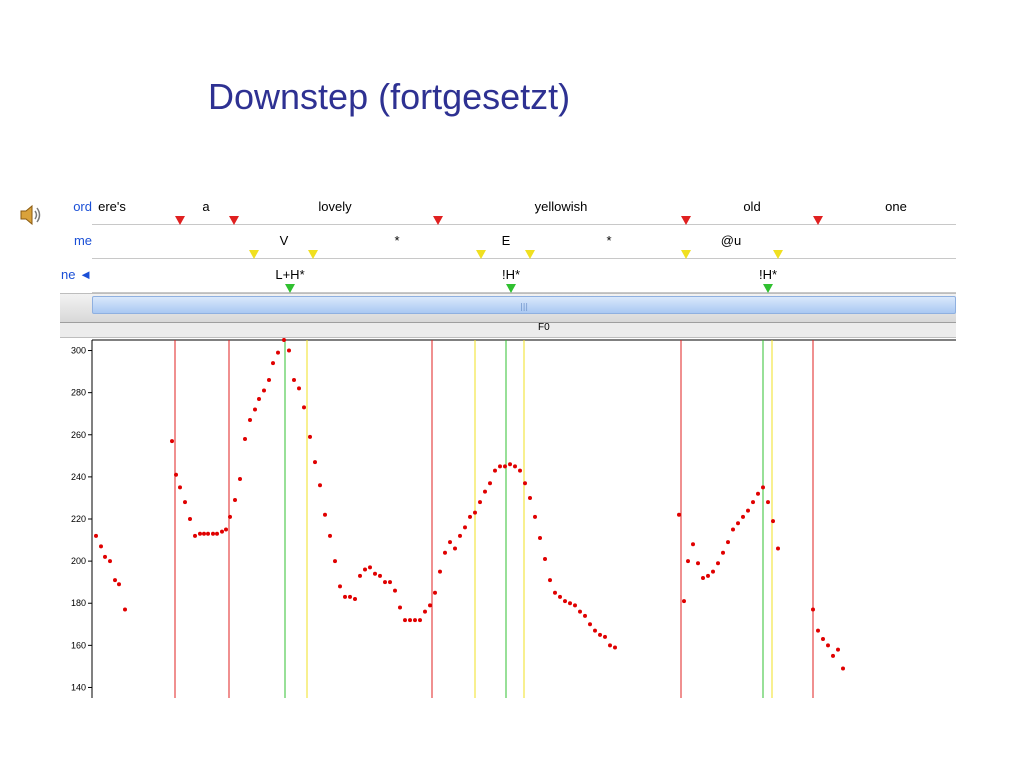  Describe the element at coordinates (544, 327) in the screenshot. I see `f0-panel-title: F0` at that location.